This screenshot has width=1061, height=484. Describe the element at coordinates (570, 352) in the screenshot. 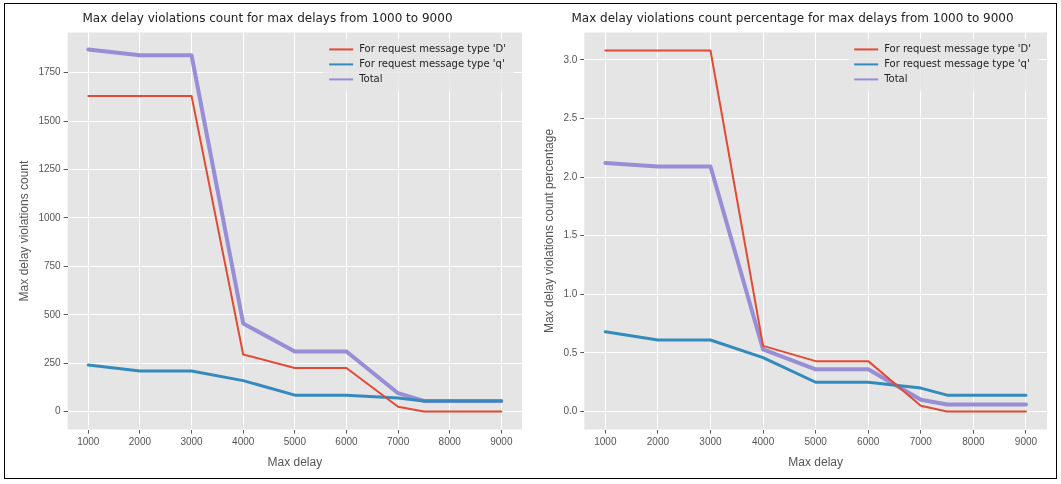

I see `y-tick-label: 0.5` at that location.